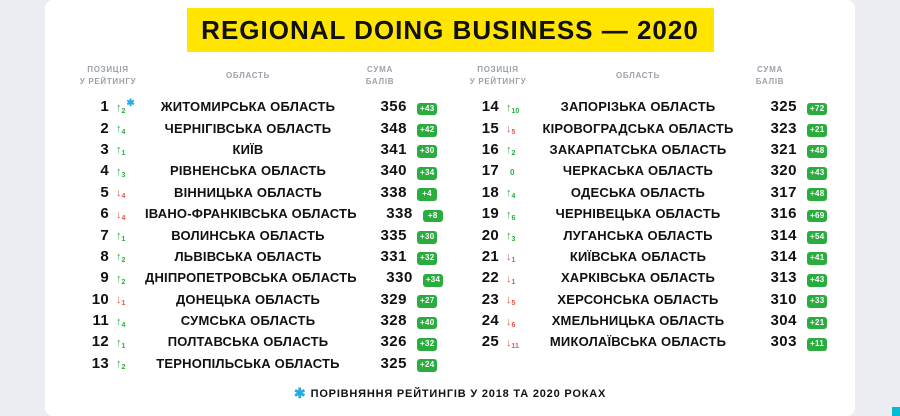 This screenshot has height=416, width=900. I want to click on rank-number: 4, so click(104, 171).